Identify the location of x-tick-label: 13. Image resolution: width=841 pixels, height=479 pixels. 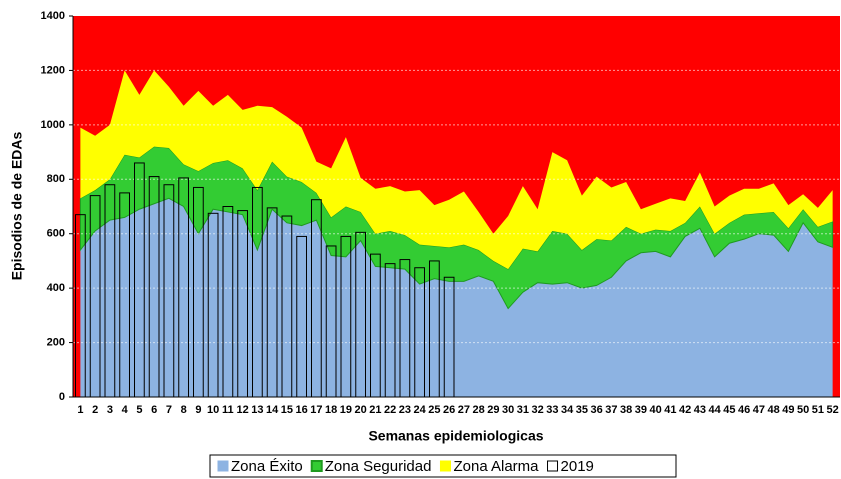
(257, 410).